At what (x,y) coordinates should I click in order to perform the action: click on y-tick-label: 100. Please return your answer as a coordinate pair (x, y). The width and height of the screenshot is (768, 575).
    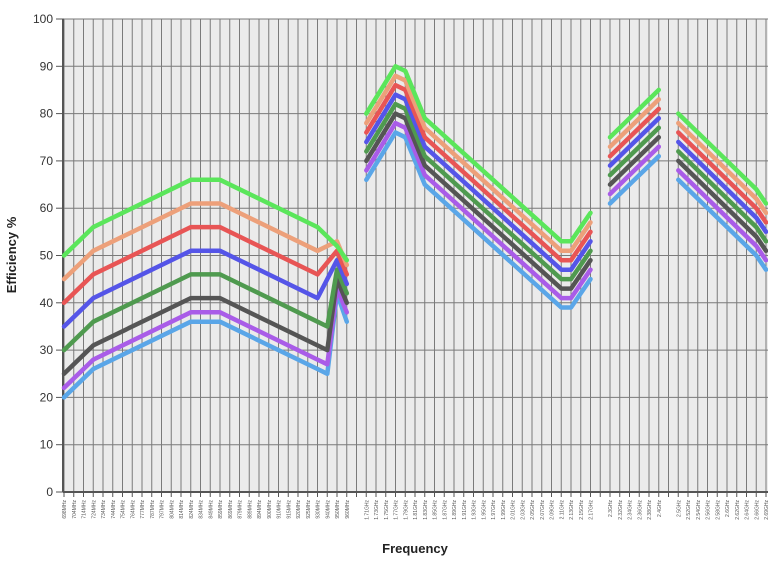
    Looking at the image, I should click on (43, 19).